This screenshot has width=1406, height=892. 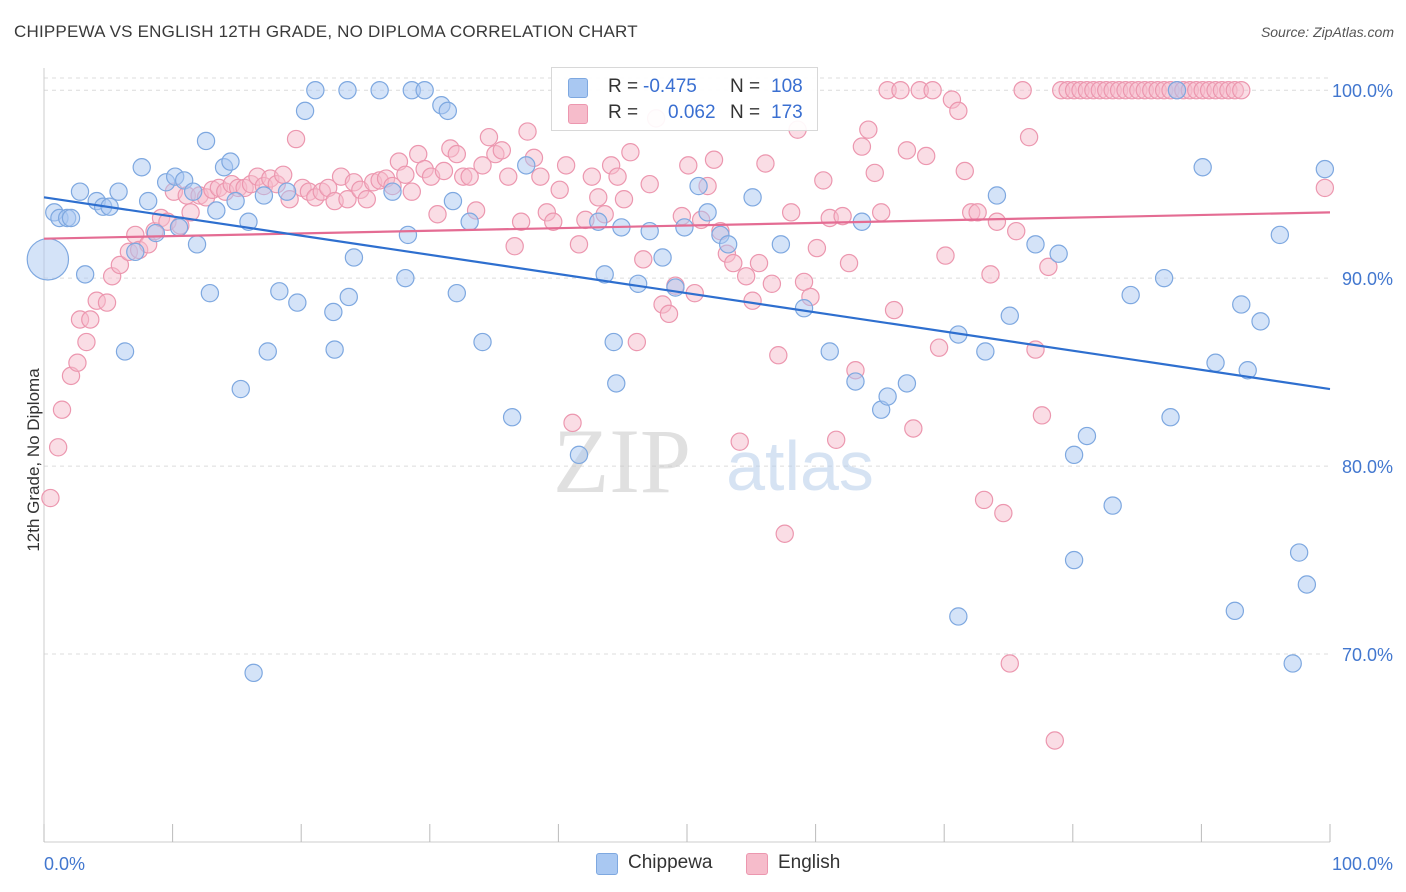 What do you see at coordinates (745, 86) in the screenshot?
I see `n-label: N =` at bounding box center [745, 86].